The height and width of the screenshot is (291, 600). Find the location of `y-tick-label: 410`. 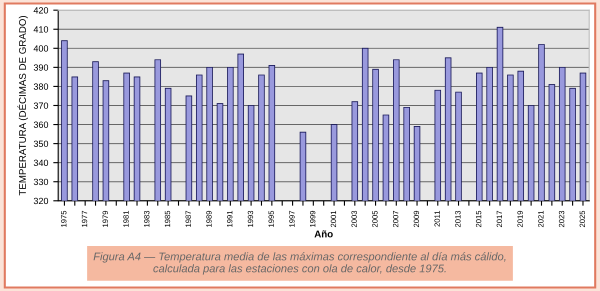

y-tick-label: 410 is located at coordinates (41, 29).